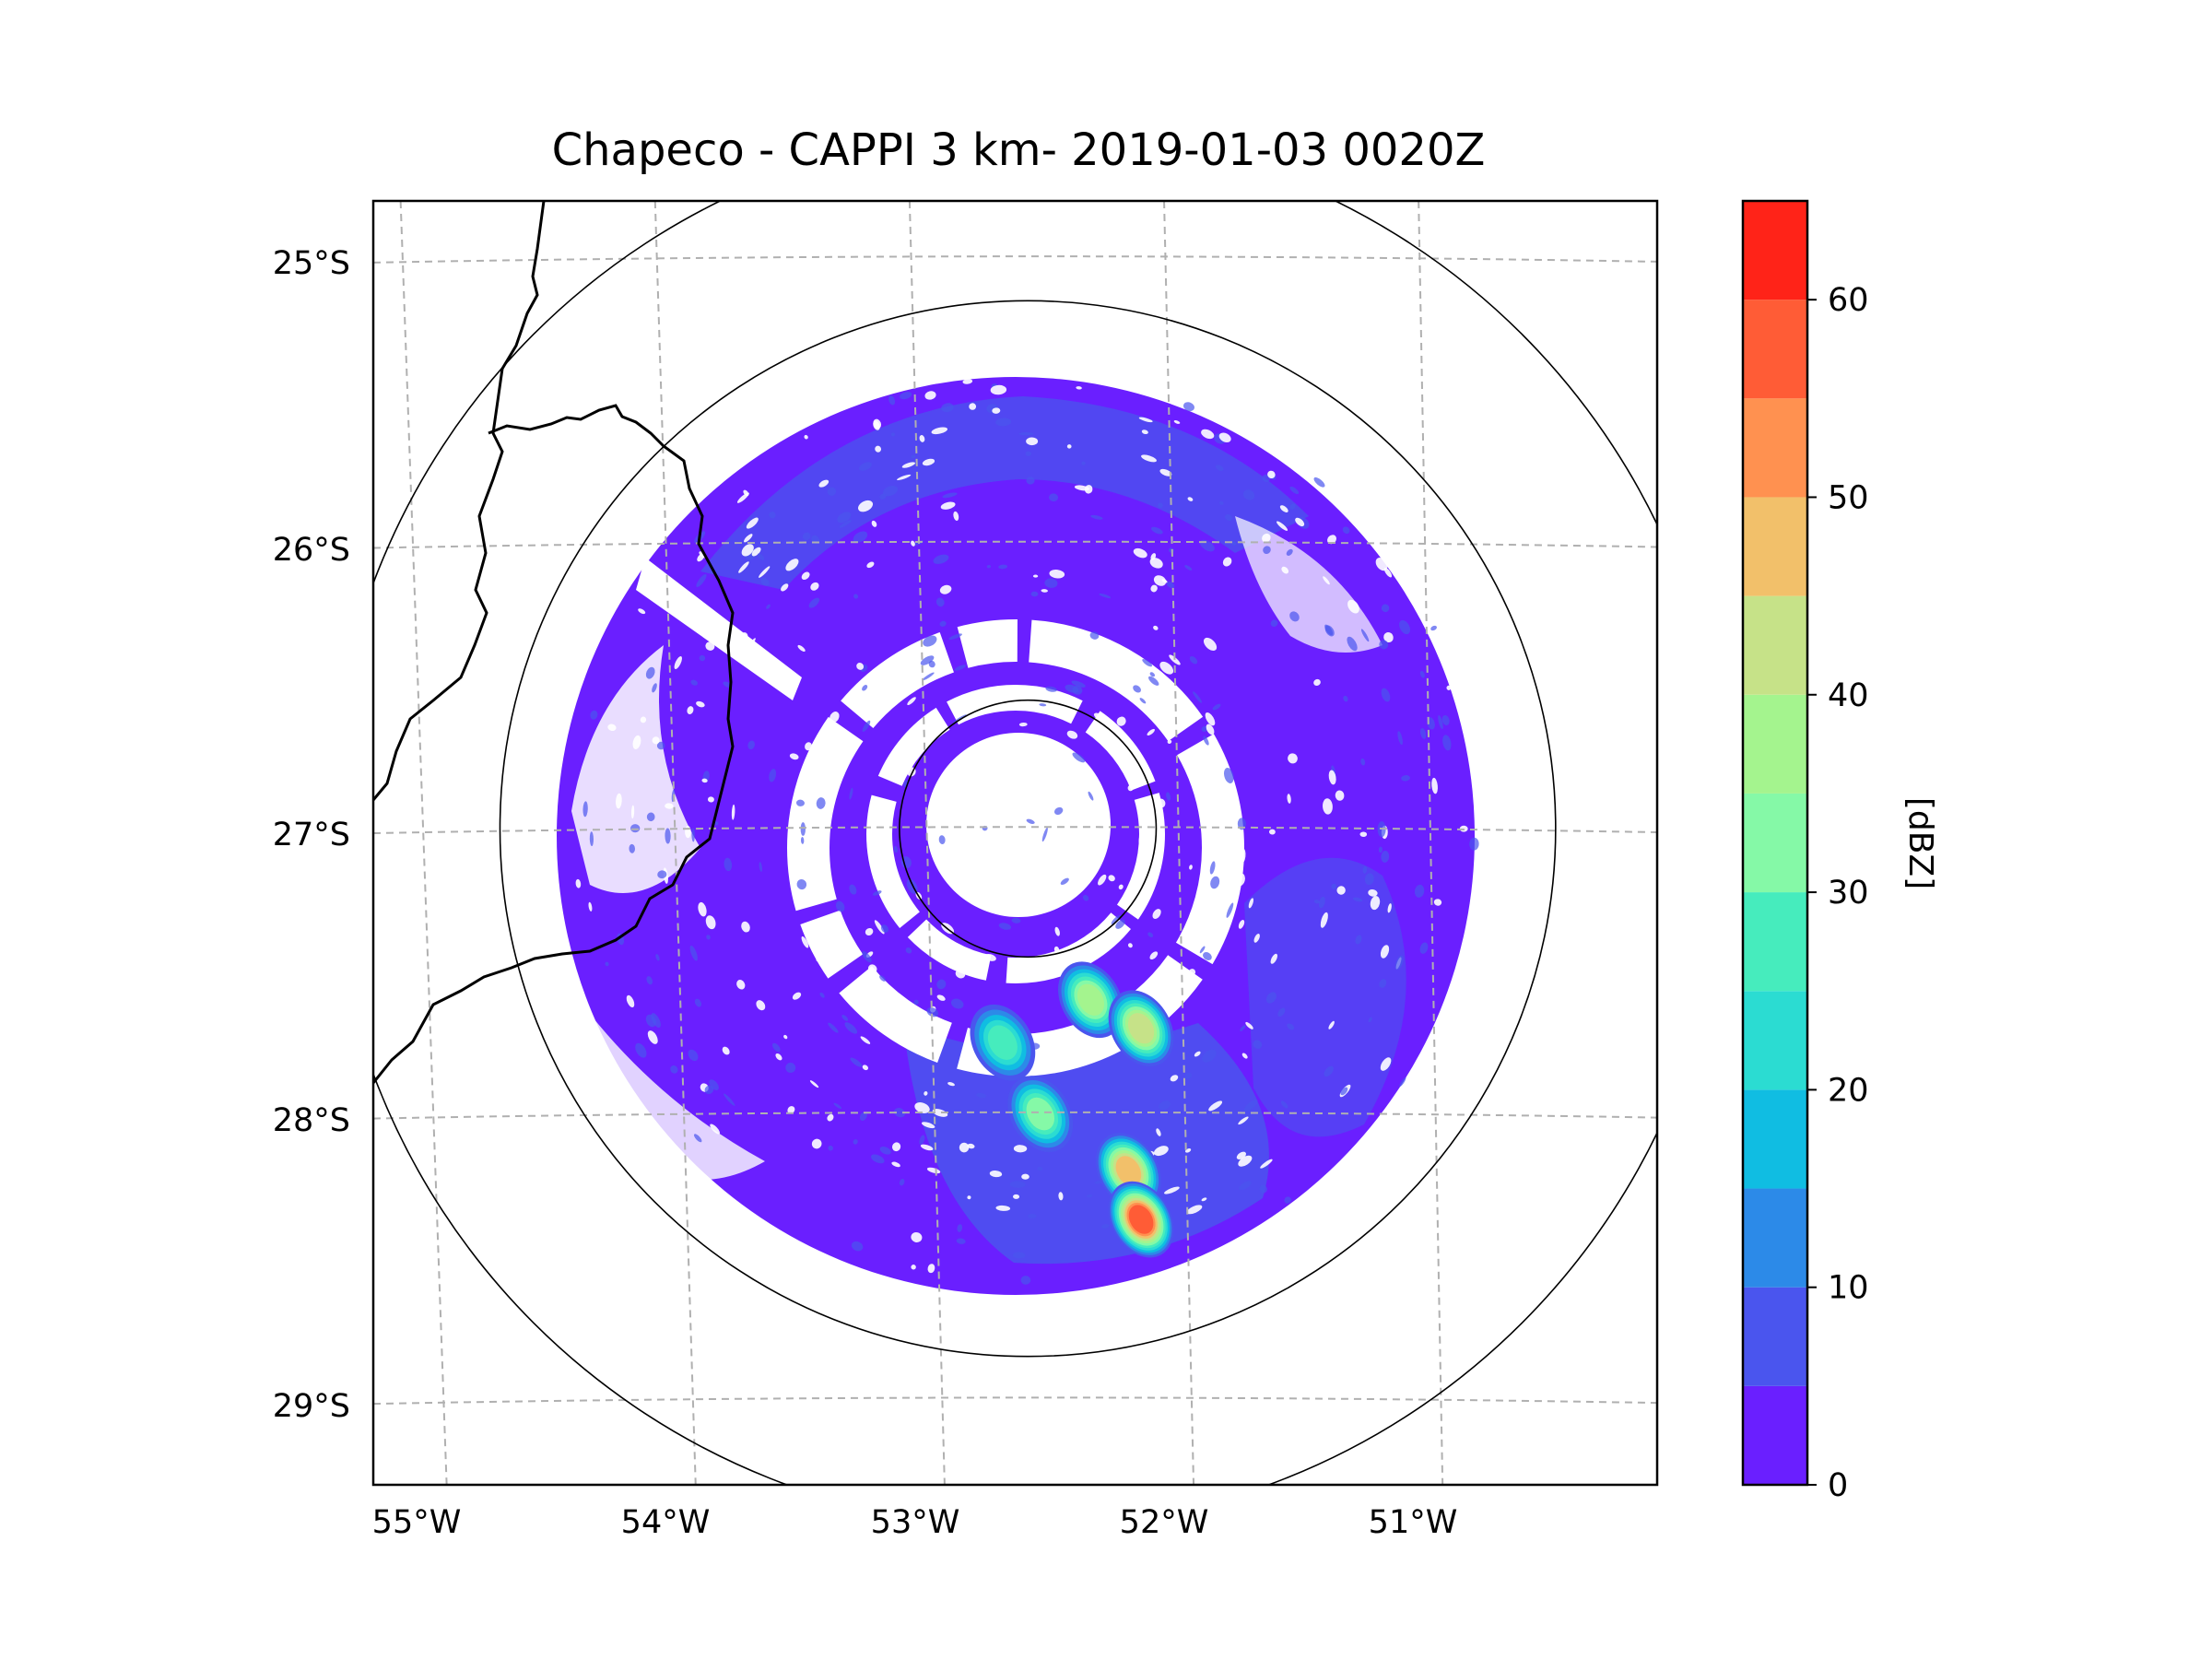 This screenshot has height=1659, width=2212. What do you see at coordinates (1004, 493) in the screenshot?
I see `echo-band-north` at bounding box center [1004, 493].